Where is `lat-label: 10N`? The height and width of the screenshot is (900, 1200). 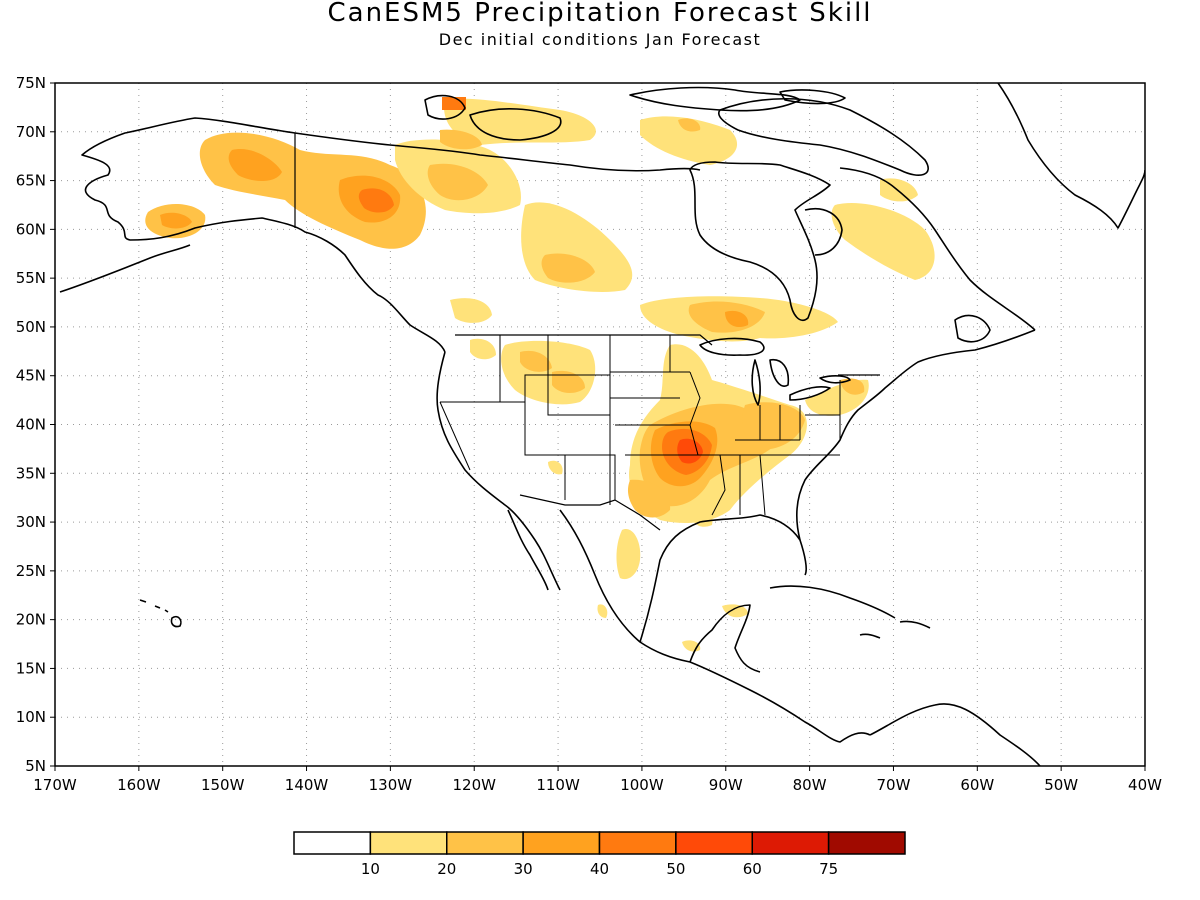
lat-label: 10N is located at coordinates (31, 717).